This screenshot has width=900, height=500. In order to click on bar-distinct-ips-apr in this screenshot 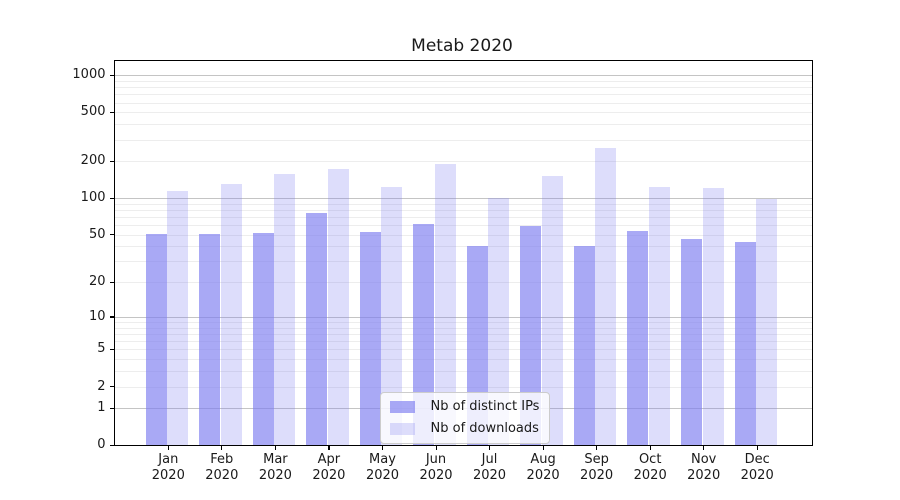, I will do `click(317, 328)`.